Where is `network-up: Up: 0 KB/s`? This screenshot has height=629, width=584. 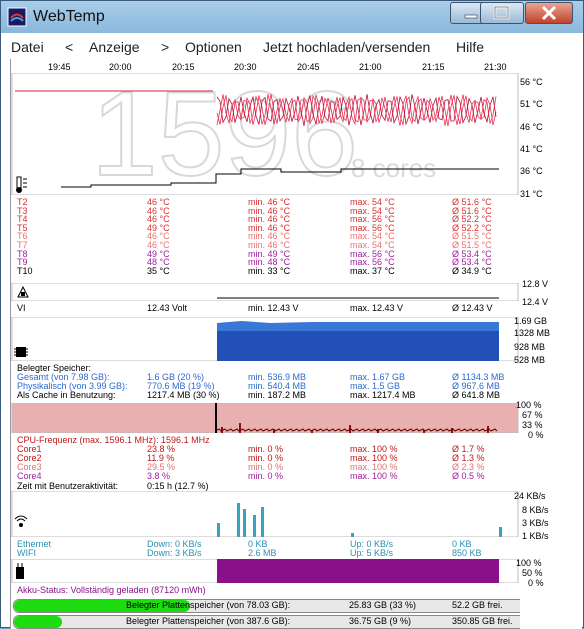
network-up: Up: 0 KB/s is located at coordinates (372, 544).